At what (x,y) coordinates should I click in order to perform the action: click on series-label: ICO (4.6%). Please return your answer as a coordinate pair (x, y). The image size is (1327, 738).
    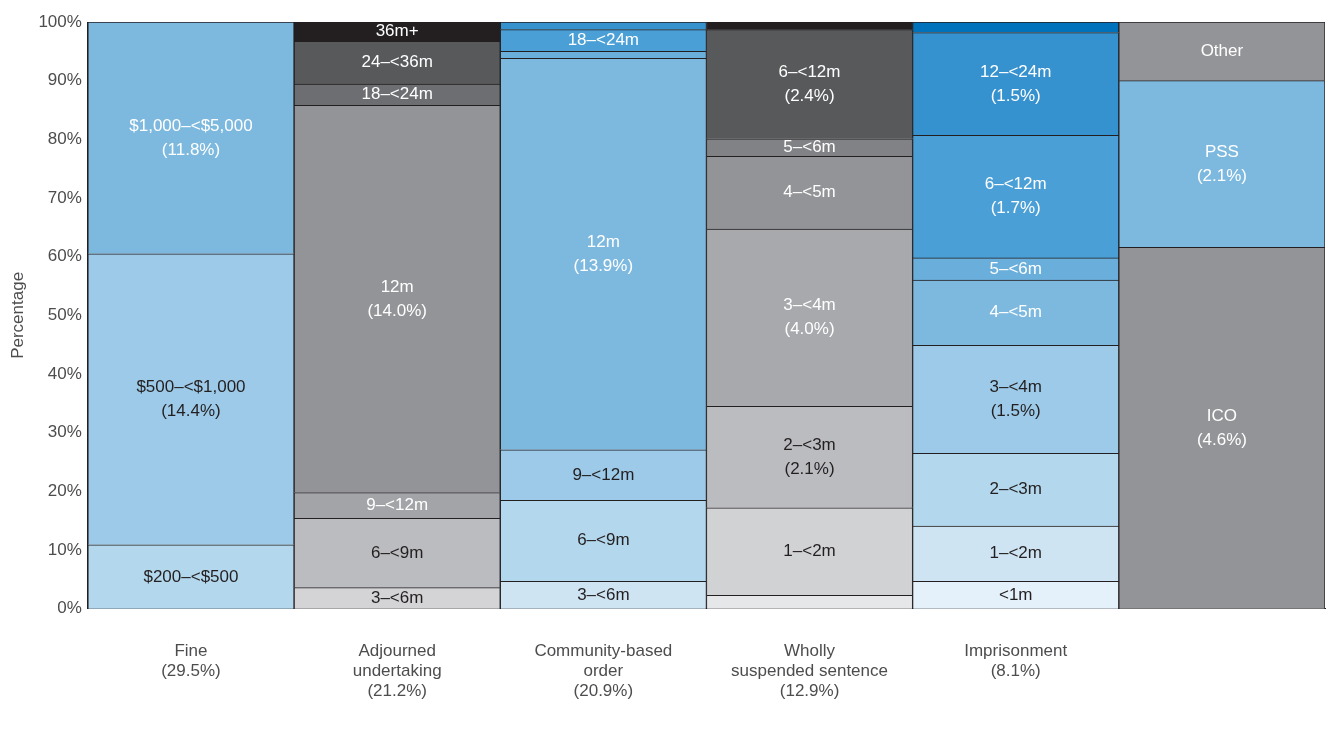
    Looking at the image, I should click on (1221, 427).